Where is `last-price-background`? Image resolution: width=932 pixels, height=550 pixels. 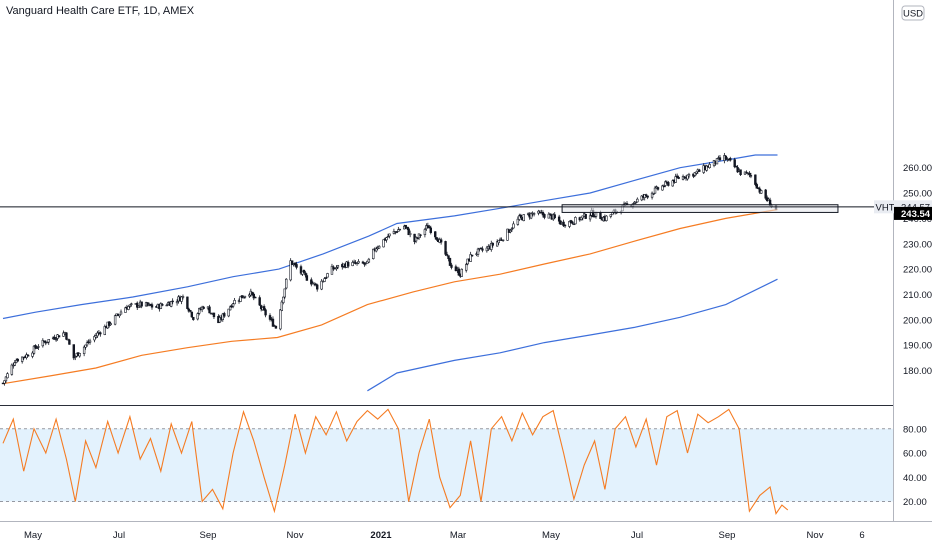 last-price-background is located at coordinates (913, 213).